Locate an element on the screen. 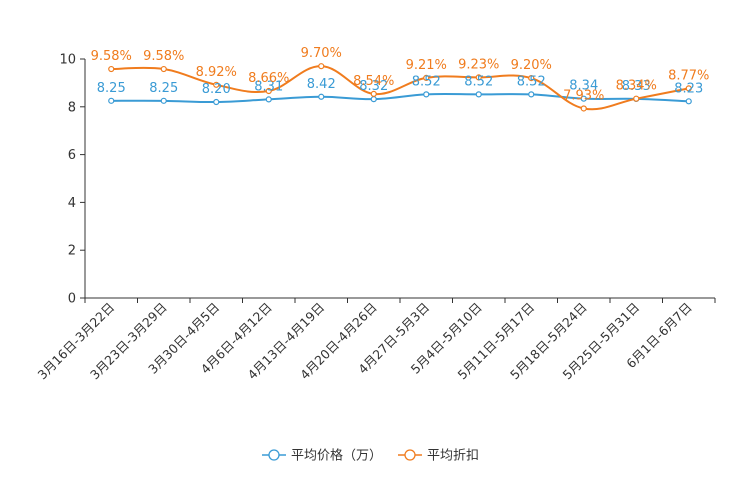 This screenshot has width=744, height=496. legend-item-1: 平均折扣 is located at coordinates (438, 456).